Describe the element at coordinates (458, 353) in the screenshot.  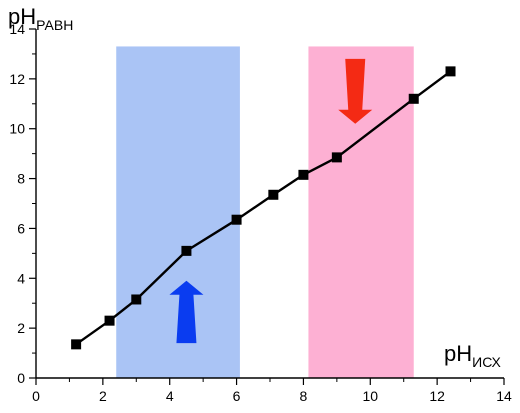
I see `x-axis-title-main: pH` at that location.